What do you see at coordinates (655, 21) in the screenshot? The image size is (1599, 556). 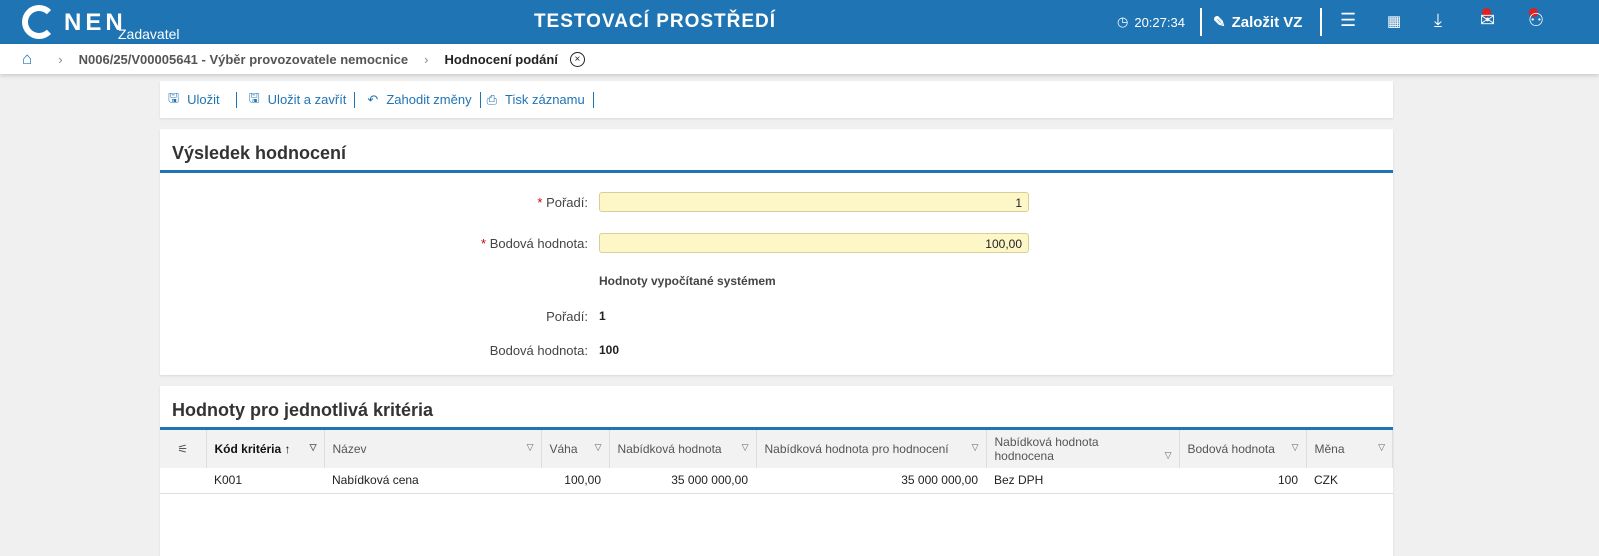 I see `environment-title: TESTOVACÍ PROSTŘEDÍ` at bounding box center [655, 21].